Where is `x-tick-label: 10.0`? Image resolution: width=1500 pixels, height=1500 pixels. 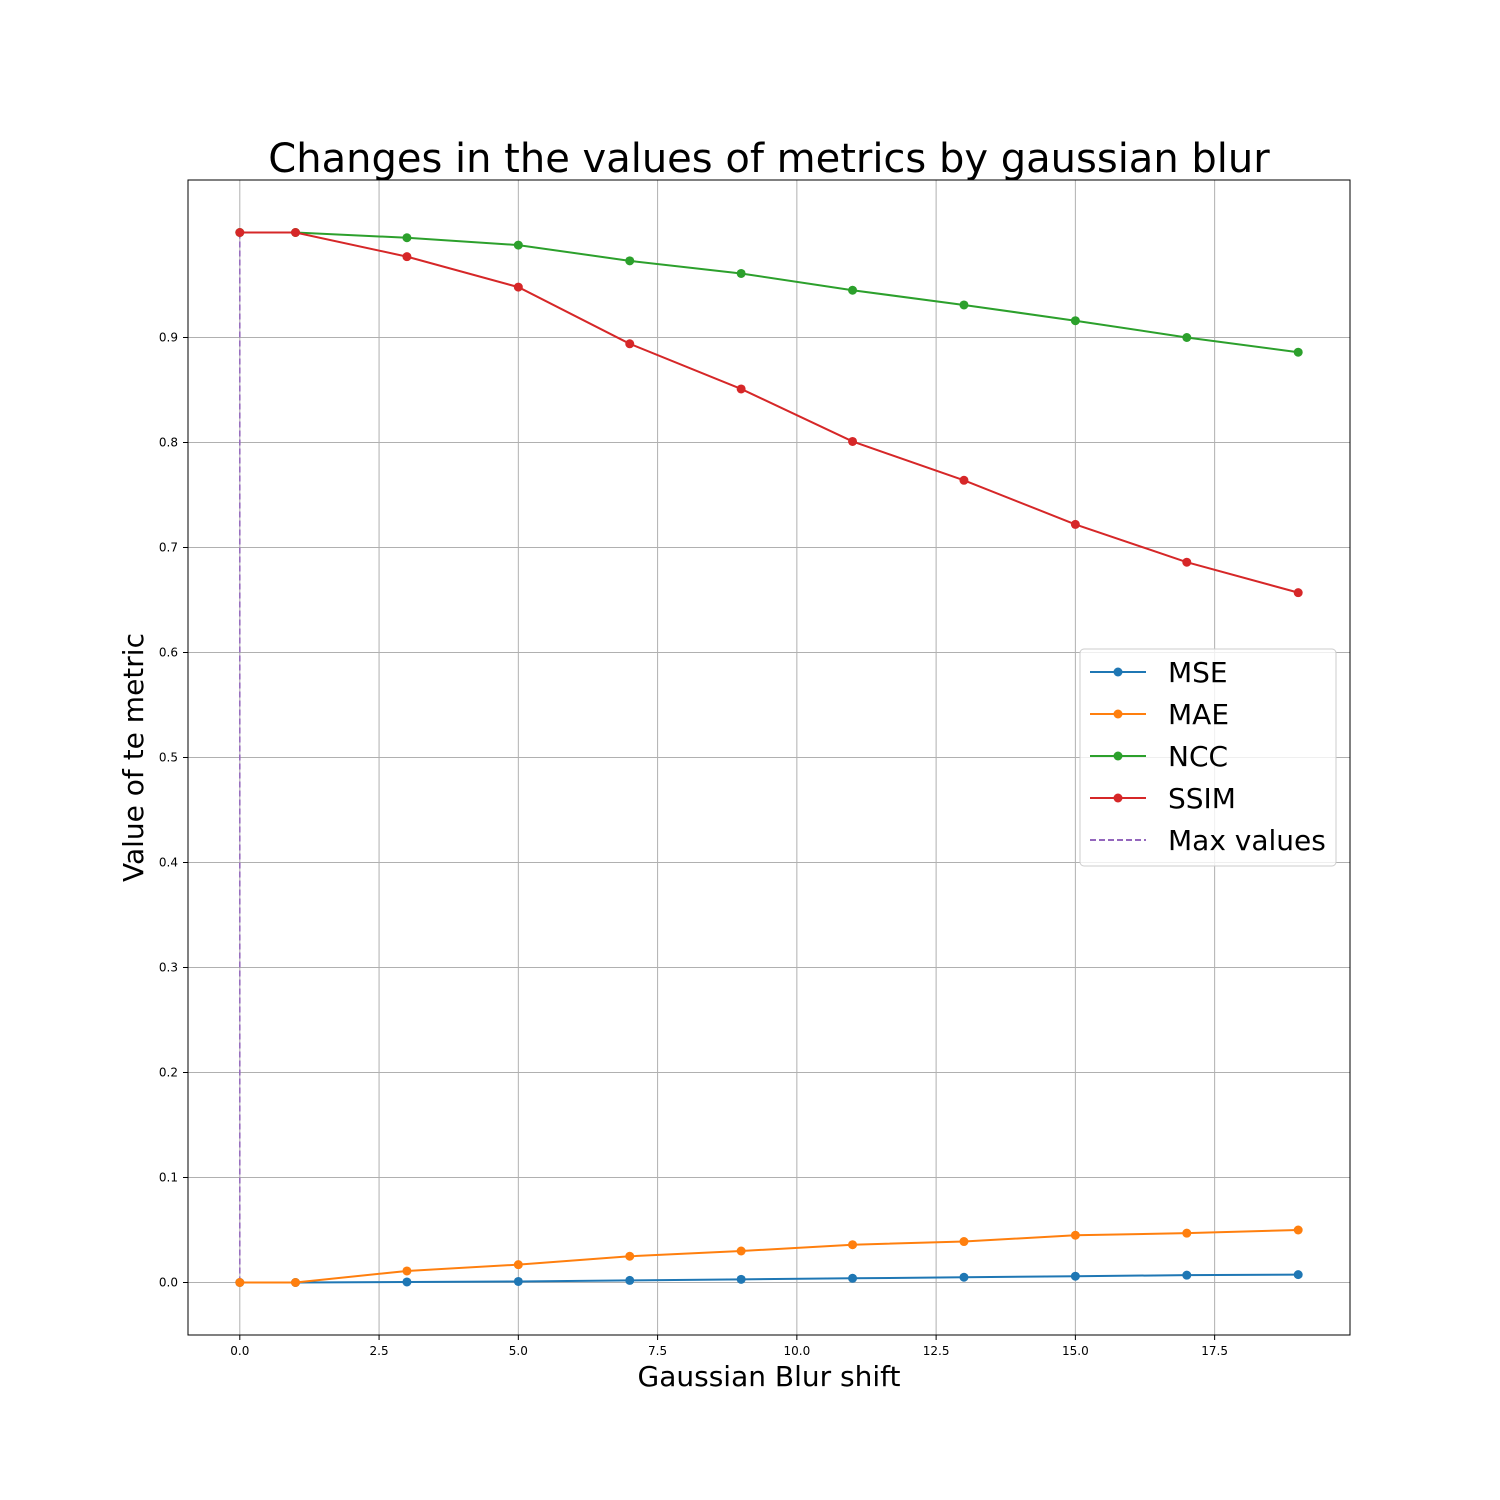 x-tick-label: 10.0 is located at coordinates (796, 1351).